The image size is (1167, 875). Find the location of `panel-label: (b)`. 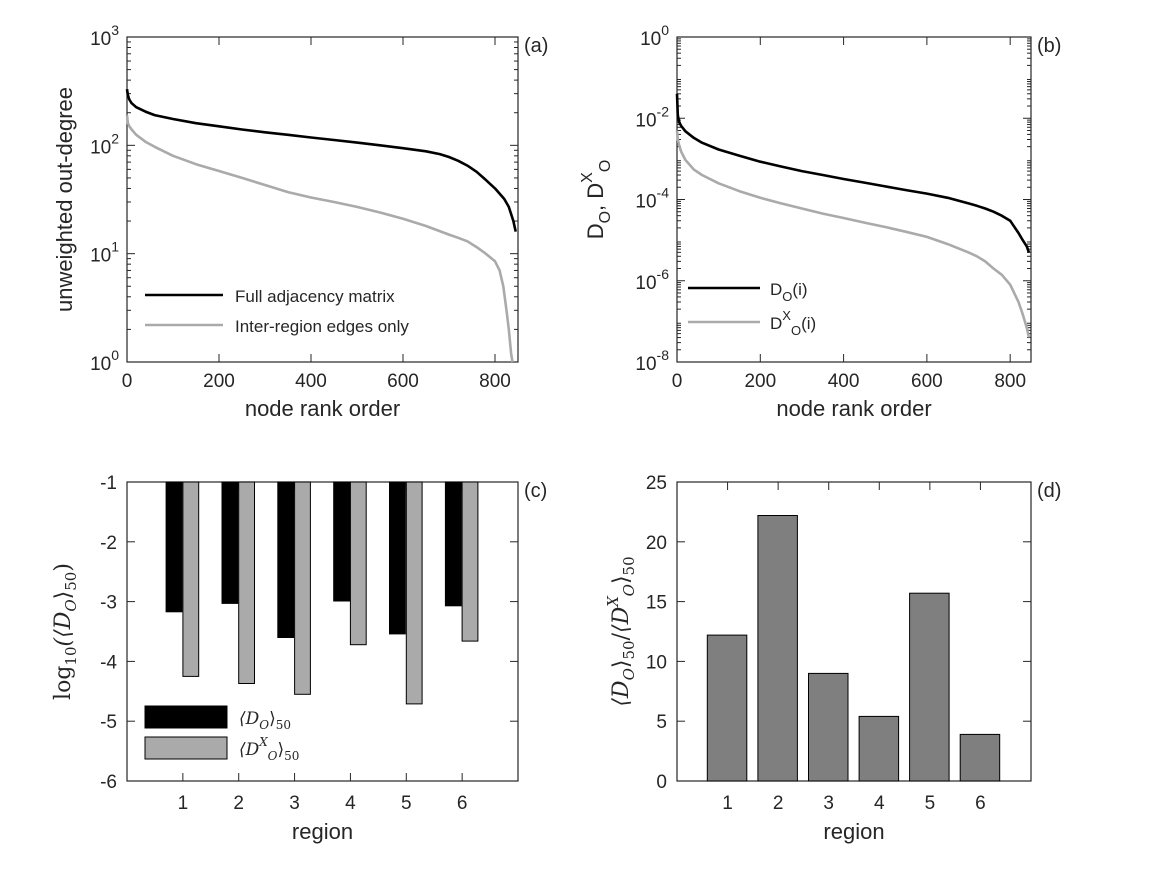

panel-label: (b) is located at coordinates (1049, 46).